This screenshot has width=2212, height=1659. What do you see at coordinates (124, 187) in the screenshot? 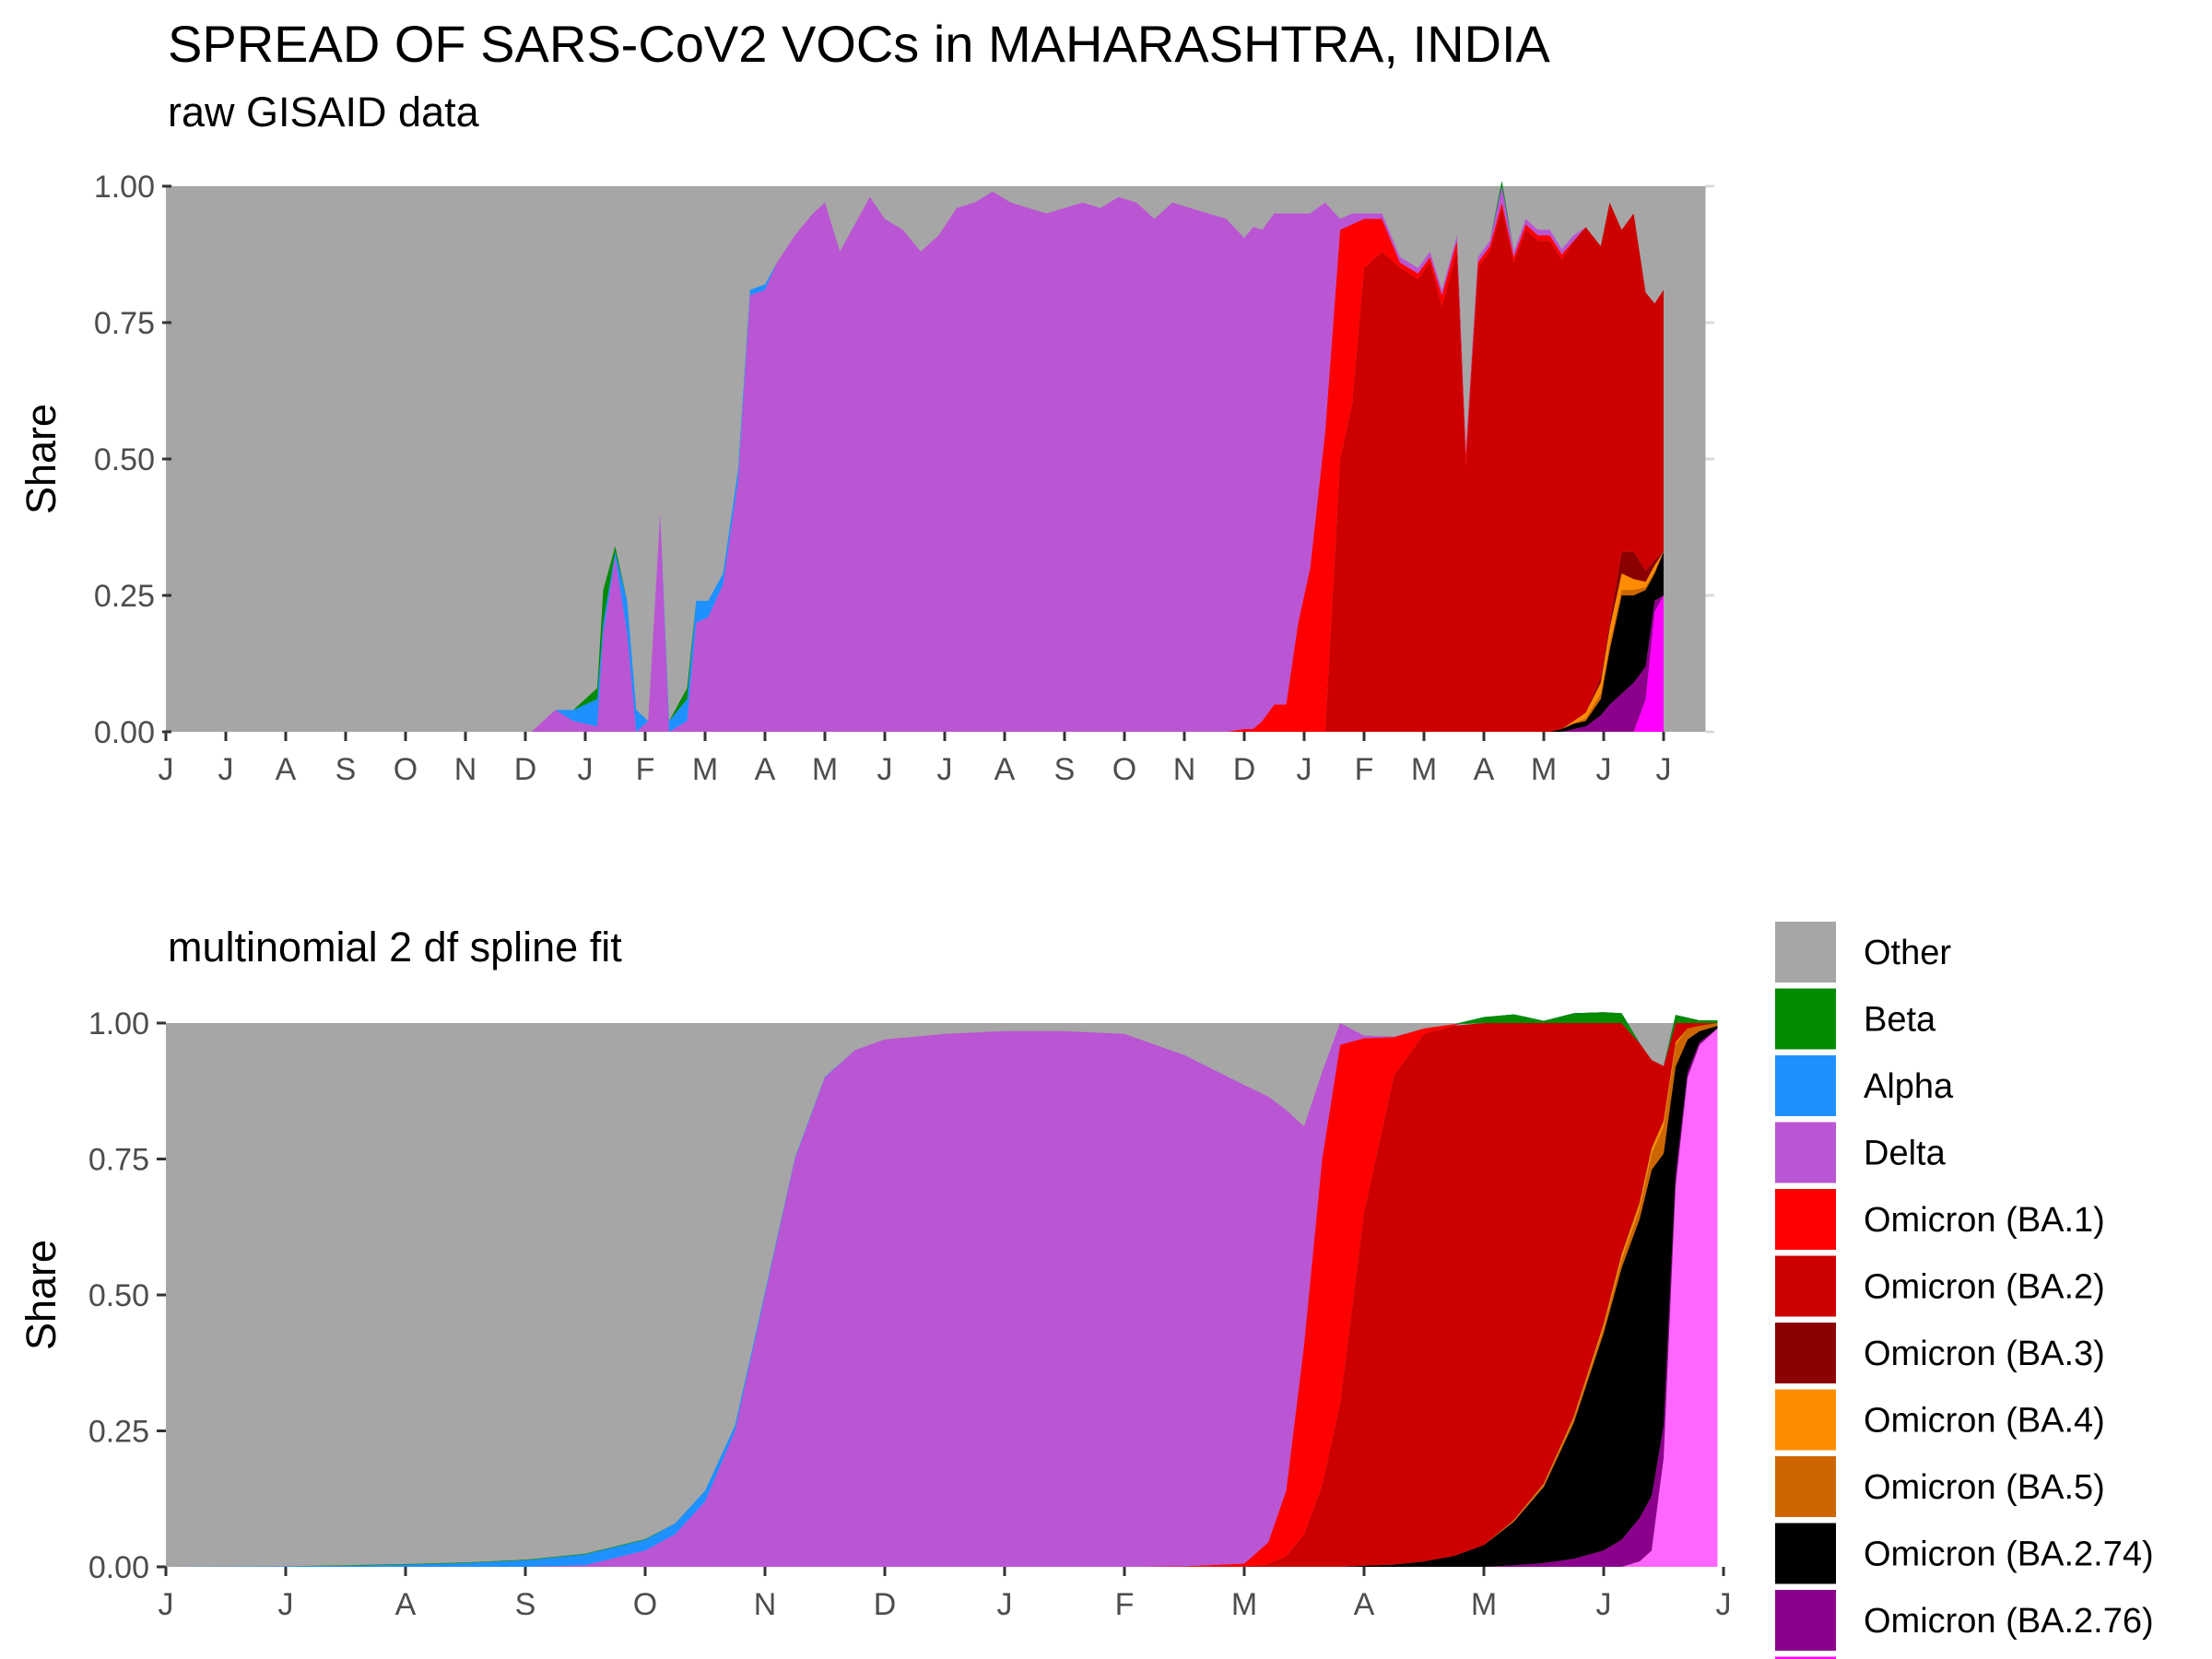
I see `top-ytick-label: 1.00` at bounding box center [124, 187].